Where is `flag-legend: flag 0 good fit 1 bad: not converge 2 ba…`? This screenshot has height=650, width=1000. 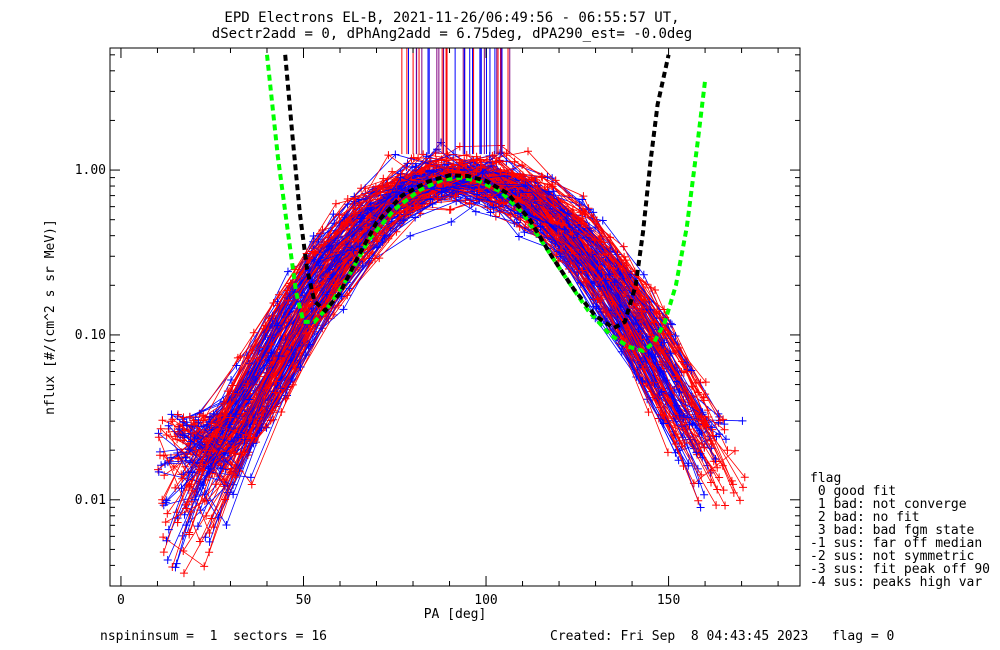 flag-legend: flag 0 good fit 1 bad: not converge 2 ba… is located at coordinates (900, 530).